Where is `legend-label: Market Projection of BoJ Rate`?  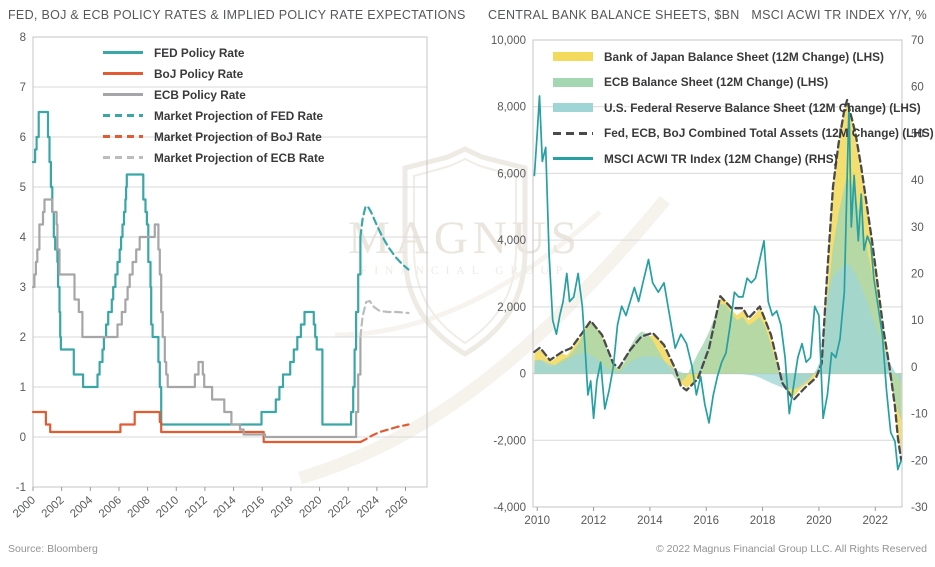 legend-label: Market Projection of BoJ Rate is located at coordinates (238, 136).